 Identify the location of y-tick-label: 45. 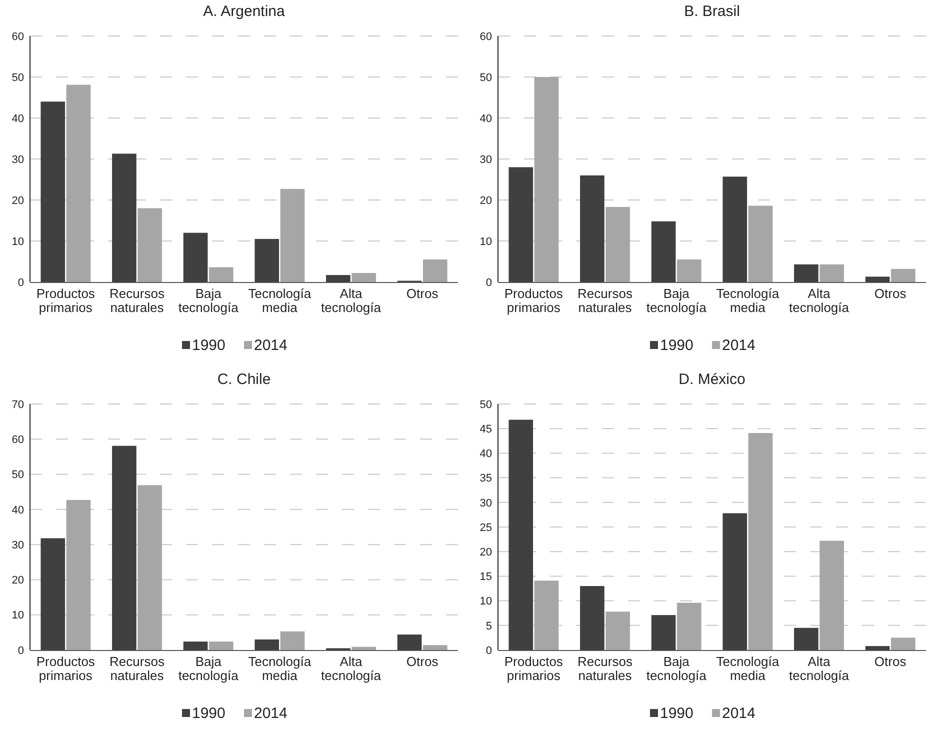
(486, 429).